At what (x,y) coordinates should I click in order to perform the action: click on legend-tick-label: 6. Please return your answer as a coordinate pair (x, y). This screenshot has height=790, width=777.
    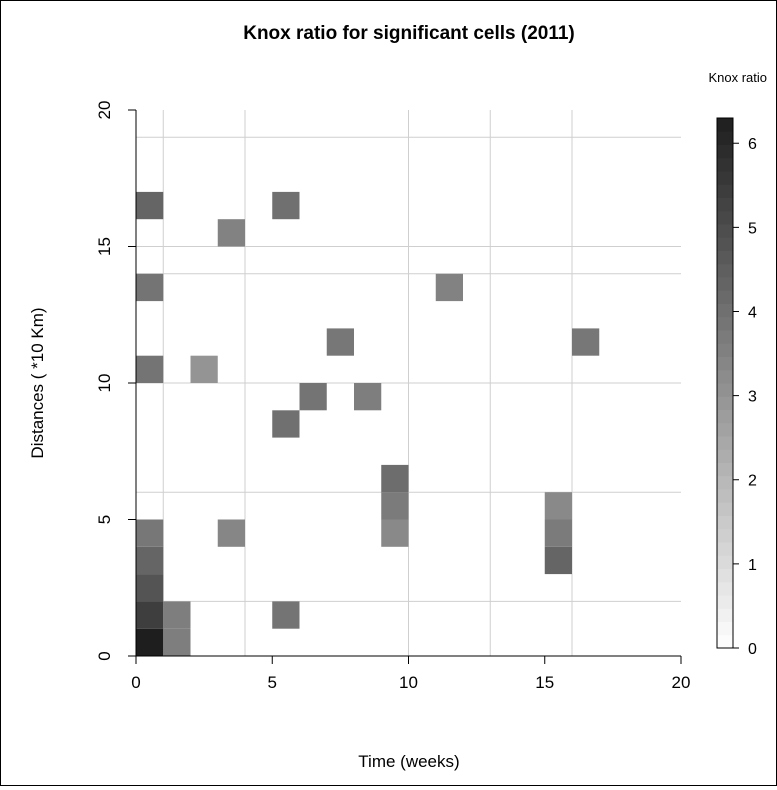
    Looking at the image, I should click on (752, 144).